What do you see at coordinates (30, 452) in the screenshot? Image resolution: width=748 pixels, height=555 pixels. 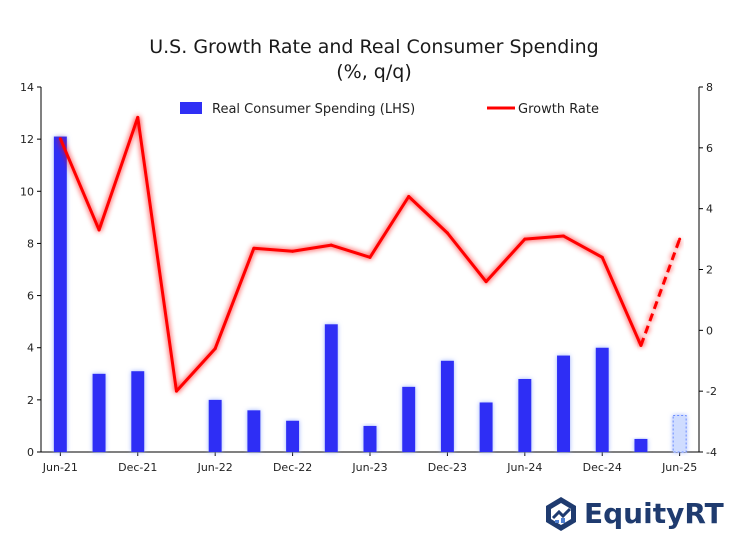 I see `y-left-tick-label: 0` at bounding box center [30, 452].